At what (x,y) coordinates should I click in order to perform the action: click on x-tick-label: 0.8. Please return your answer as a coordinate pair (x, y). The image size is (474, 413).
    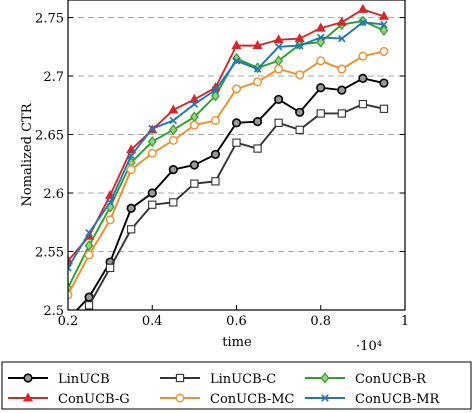
    Looking at the image, I should click on (320, 321).